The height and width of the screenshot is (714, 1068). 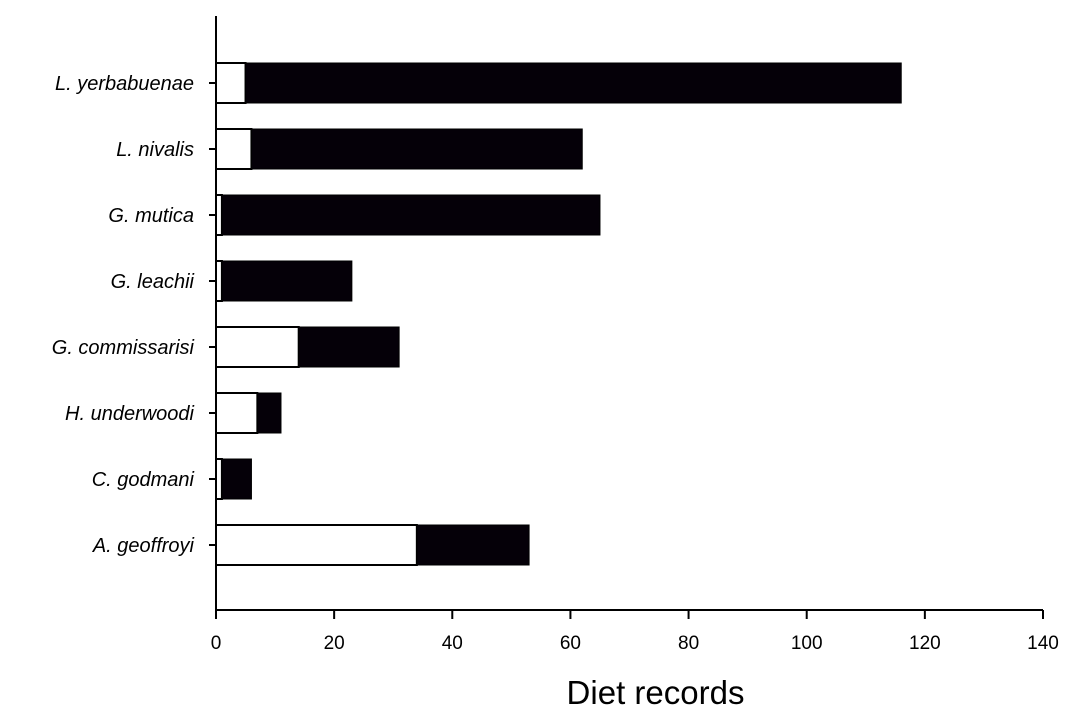 I want to click on x-tick-label: 100, so click(x=807, y=643).